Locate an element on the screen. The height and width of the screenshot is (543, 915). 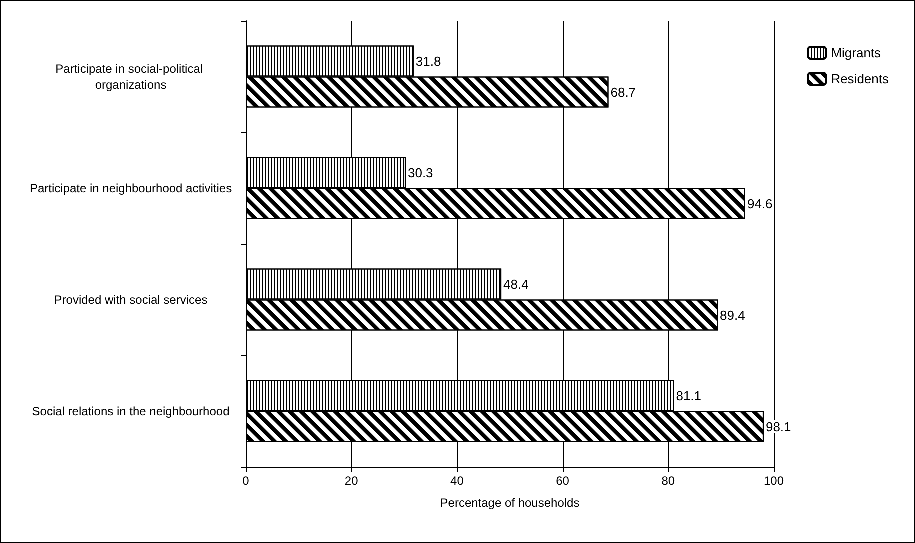
x-tick-label: 60 is located at coordinates (563, 481).